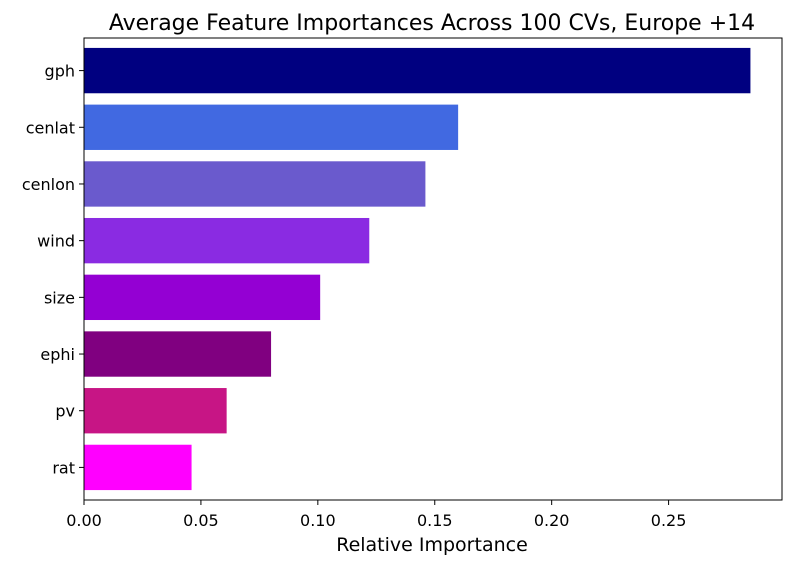 Image resolution: width=811 pixels, height=563 pixels. What do you see at coordinates (53, 269) in the screenshot?
I see `y-axis-ticks: gph cenlat cenlon wind size ephi pv rat` at bounding box center [53, 269].